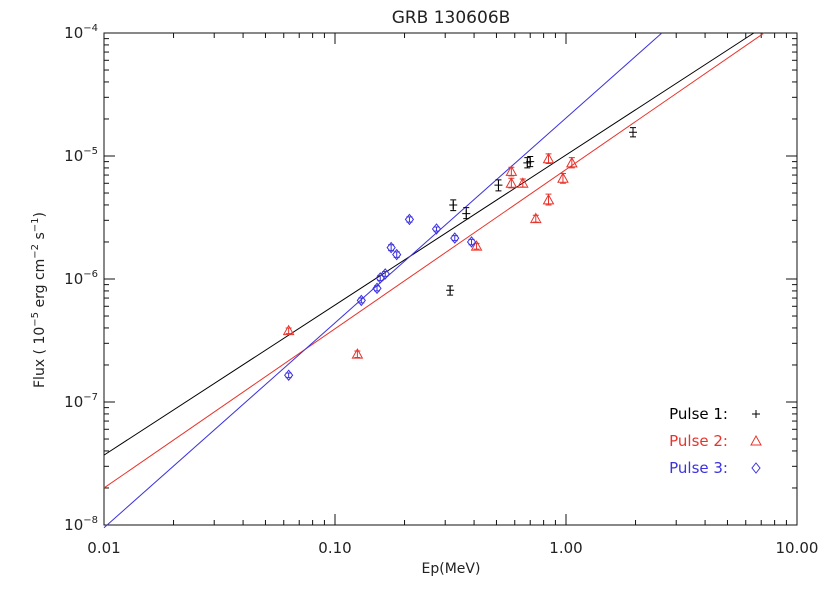 This screenshot has height=593, width=830. Describe the element at coordinates (40, 238) in the screenshot. I see `y-axis-label-mid2: s` at that location.